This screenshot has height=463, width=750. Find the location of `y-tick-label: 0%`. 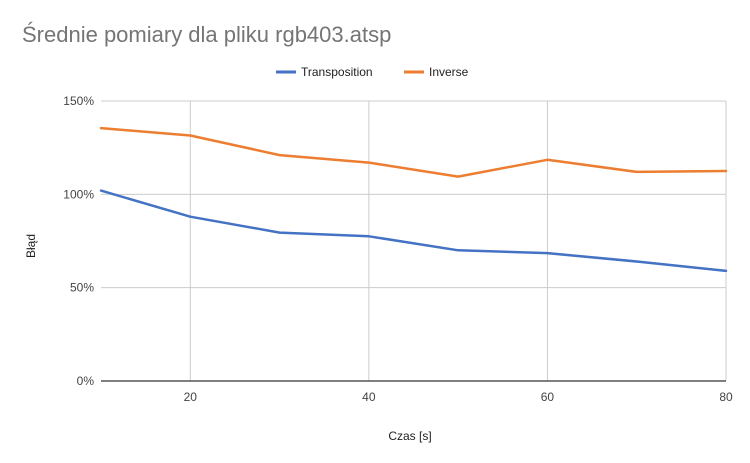

y-tick-label: 0% is located at coordinates (86, 381).